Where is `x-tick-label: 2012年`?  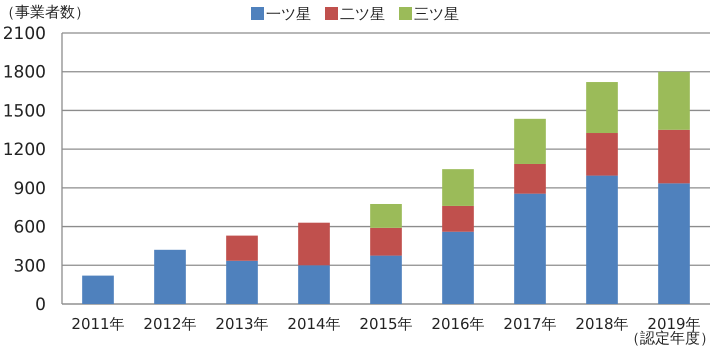 x-tick-label: 2012年 is located at coordinates (170, 324).